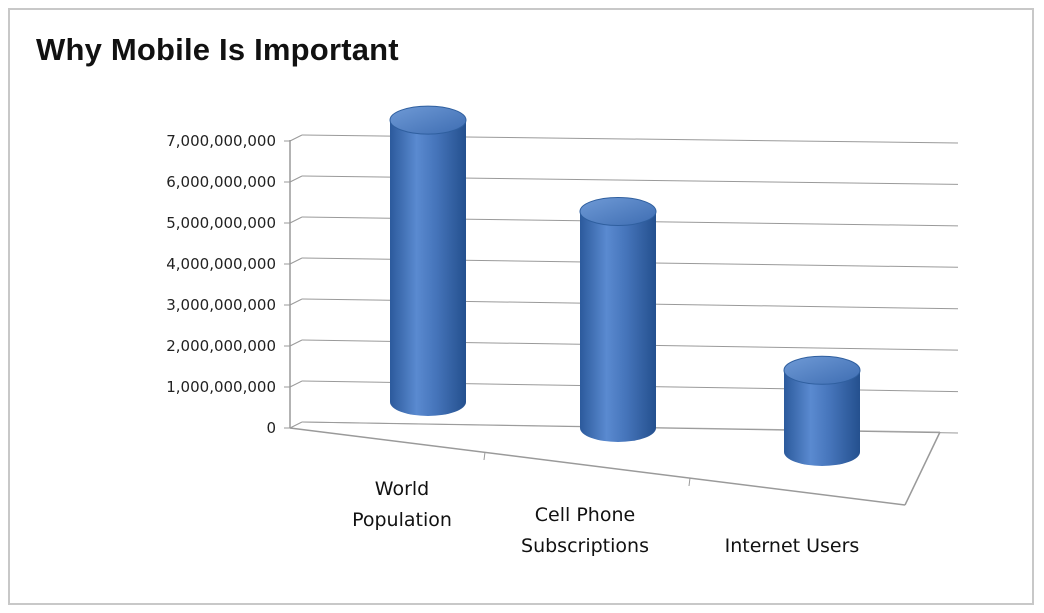 This screenshot has height=613, width=1044. What do you see at coordinates (271, 428) in the screenshot?
I see `y-tick-label: 0` at bounding box center [271, 428].